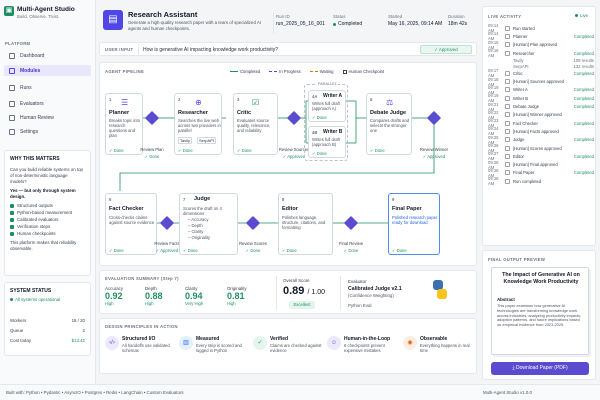 The height and width of the screenshot is (400, 600). What do you see at coordinates (541, 81) in the screenshot?
I see `activity-row: 09:18 AM [Human] Sources approved` at bounding box center [541, 81].